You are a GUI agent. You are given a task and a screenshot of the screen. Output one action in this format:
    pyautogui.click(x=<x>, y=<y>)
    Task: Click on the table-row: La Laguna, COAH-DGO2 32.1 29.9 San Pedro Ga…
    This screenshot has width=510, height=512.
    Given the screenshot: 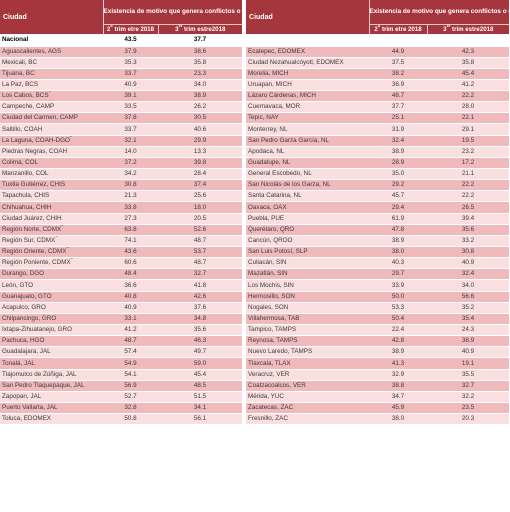 What is the action you would take?
    pyautogui.click(x=255, y=141)
    